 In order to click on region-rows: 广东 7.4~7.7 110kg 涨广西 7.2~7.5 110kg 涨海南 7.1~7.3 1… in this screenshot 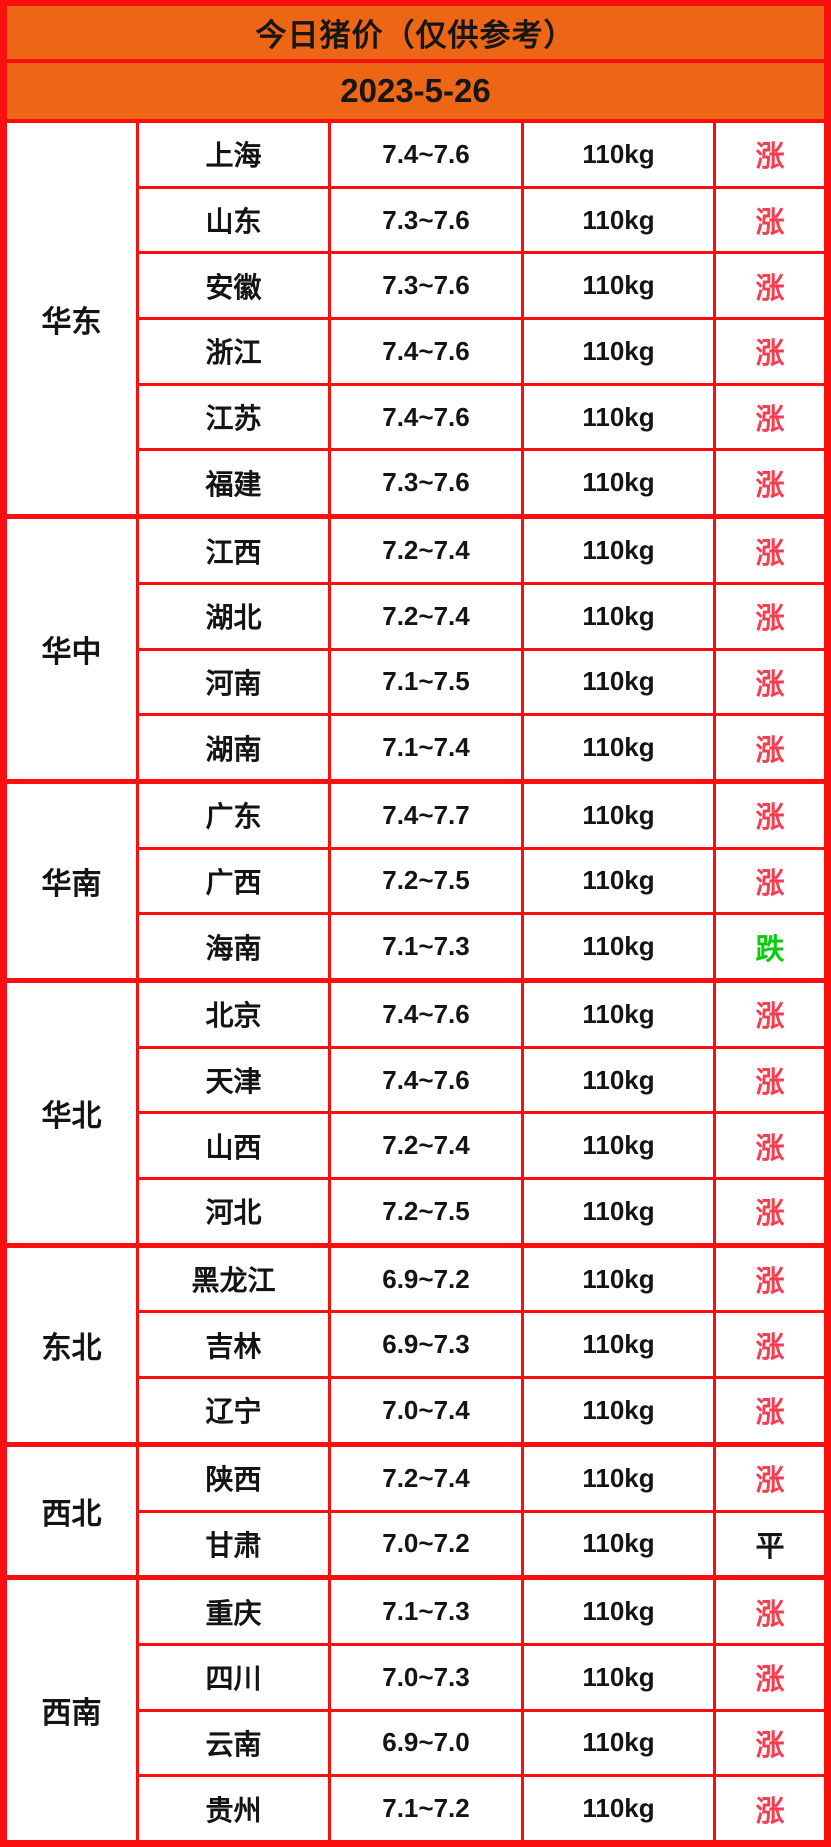, I will do `click(481, 880)`.